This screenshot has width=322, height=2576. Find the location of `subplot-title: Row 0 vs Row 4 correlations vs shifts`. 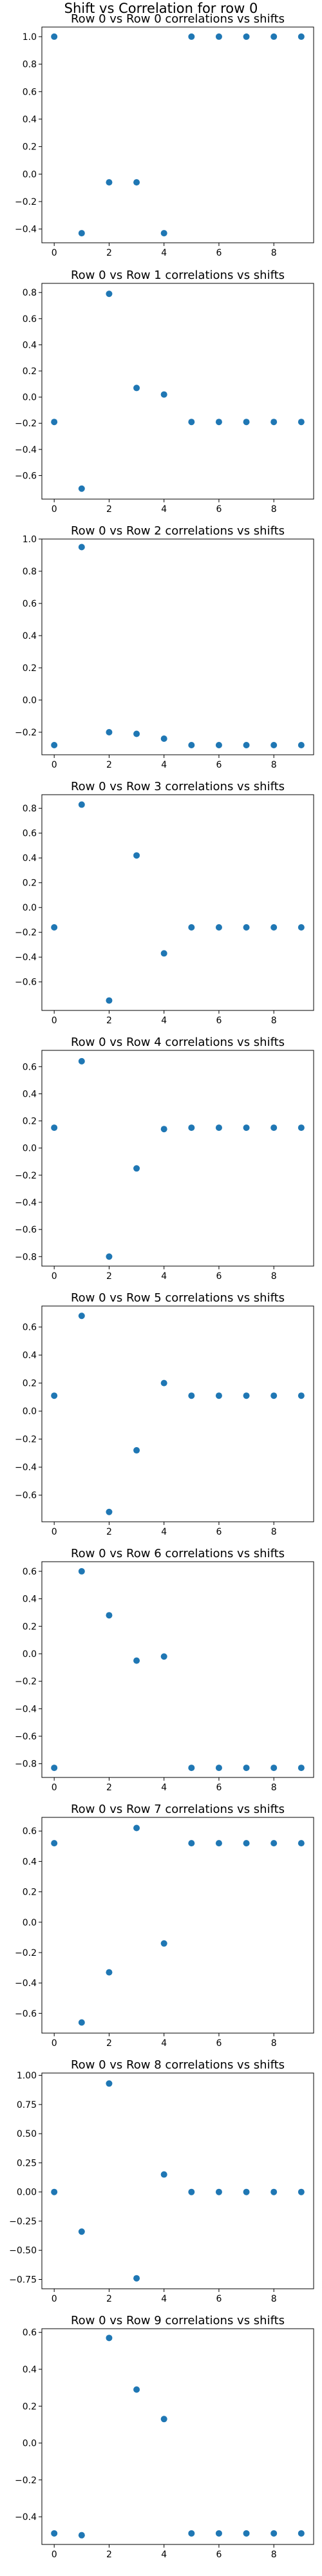

subplot-title: Row 0 vs Row 4 correlations vs shifts is located at coordinates (178, 1042).